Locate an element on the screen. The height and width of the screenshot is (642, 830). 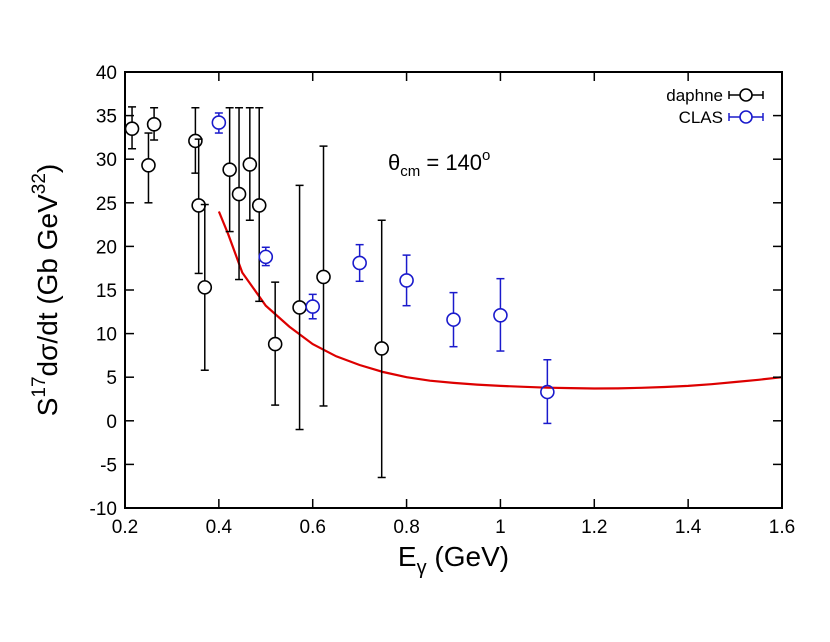
legend-label-daphne: daphne is located at coordinates (694, 95).